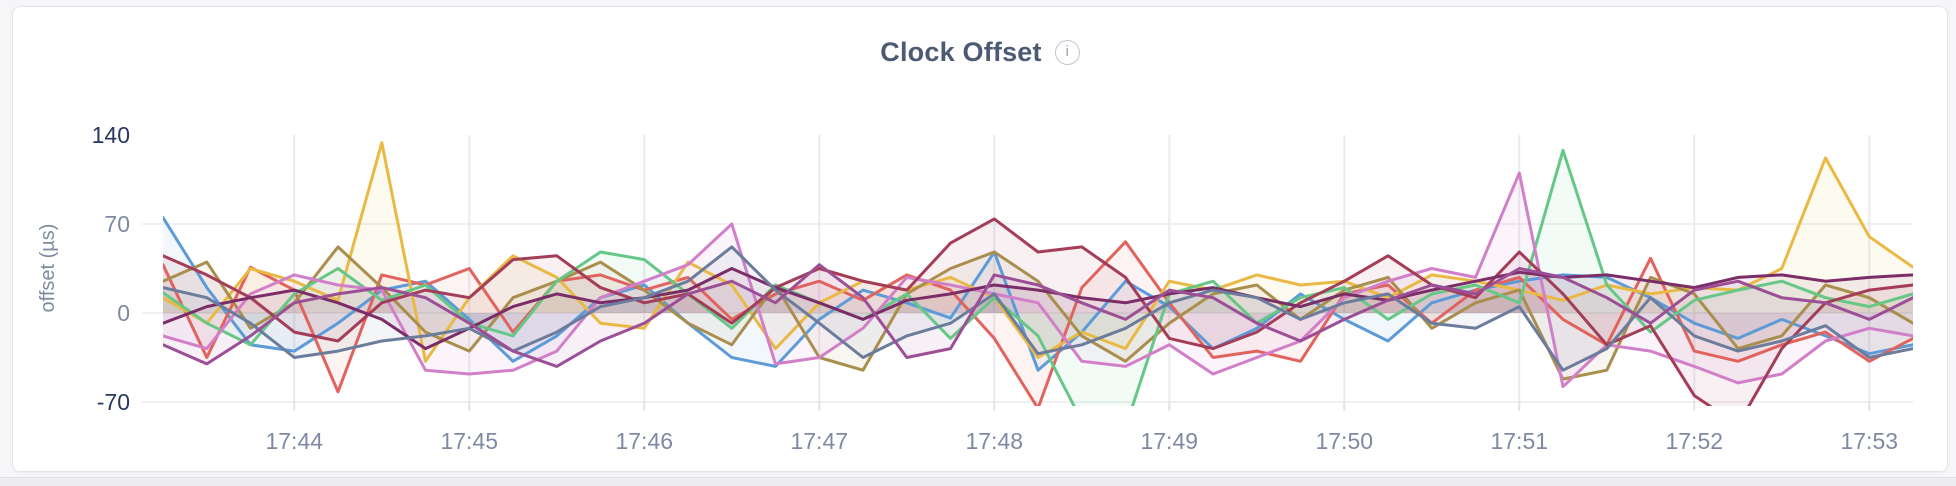 This screenshot has width=1956, height=486. Describe the element at coordinates (123, 313) in the screenshot. I see `y-tick-label: 0` at that location.